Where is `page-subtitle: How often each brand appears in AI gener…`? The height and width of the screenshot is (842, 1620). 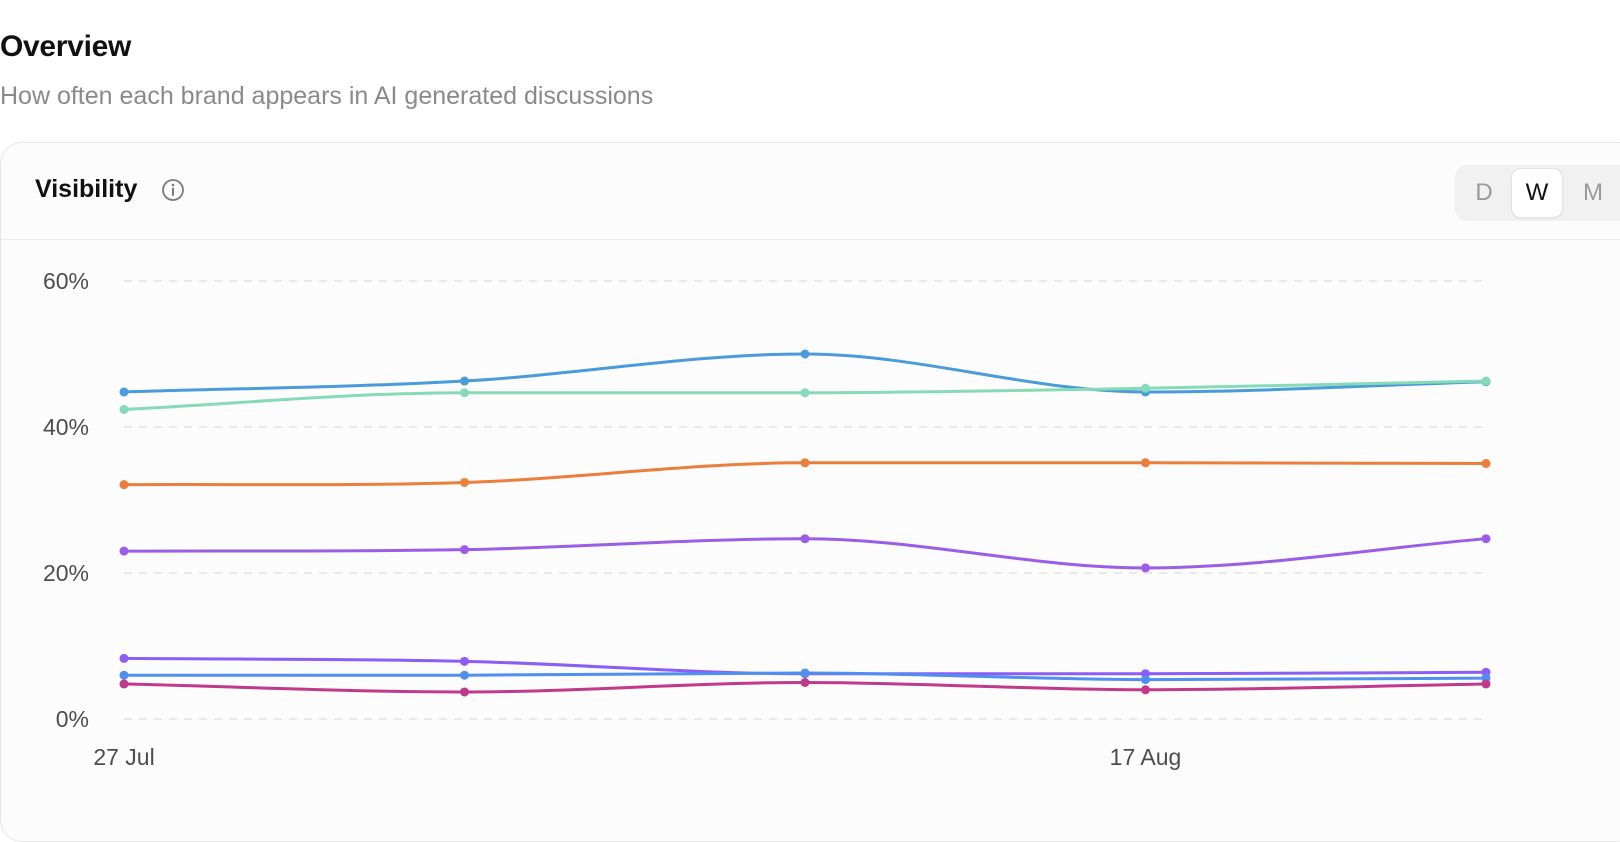
page-subtitle: How often each brand appears in AI gener… is located at coordinates (327, 96).